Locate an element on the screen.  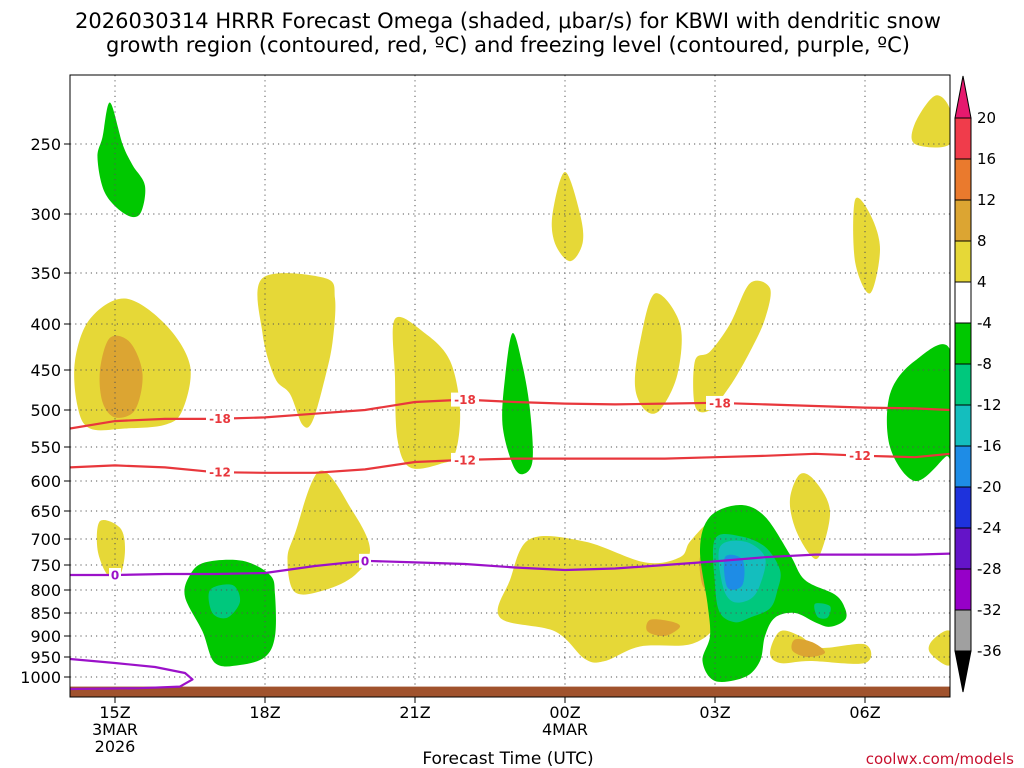
y-tick-label: 1000 is located at coordinates (40, 677).